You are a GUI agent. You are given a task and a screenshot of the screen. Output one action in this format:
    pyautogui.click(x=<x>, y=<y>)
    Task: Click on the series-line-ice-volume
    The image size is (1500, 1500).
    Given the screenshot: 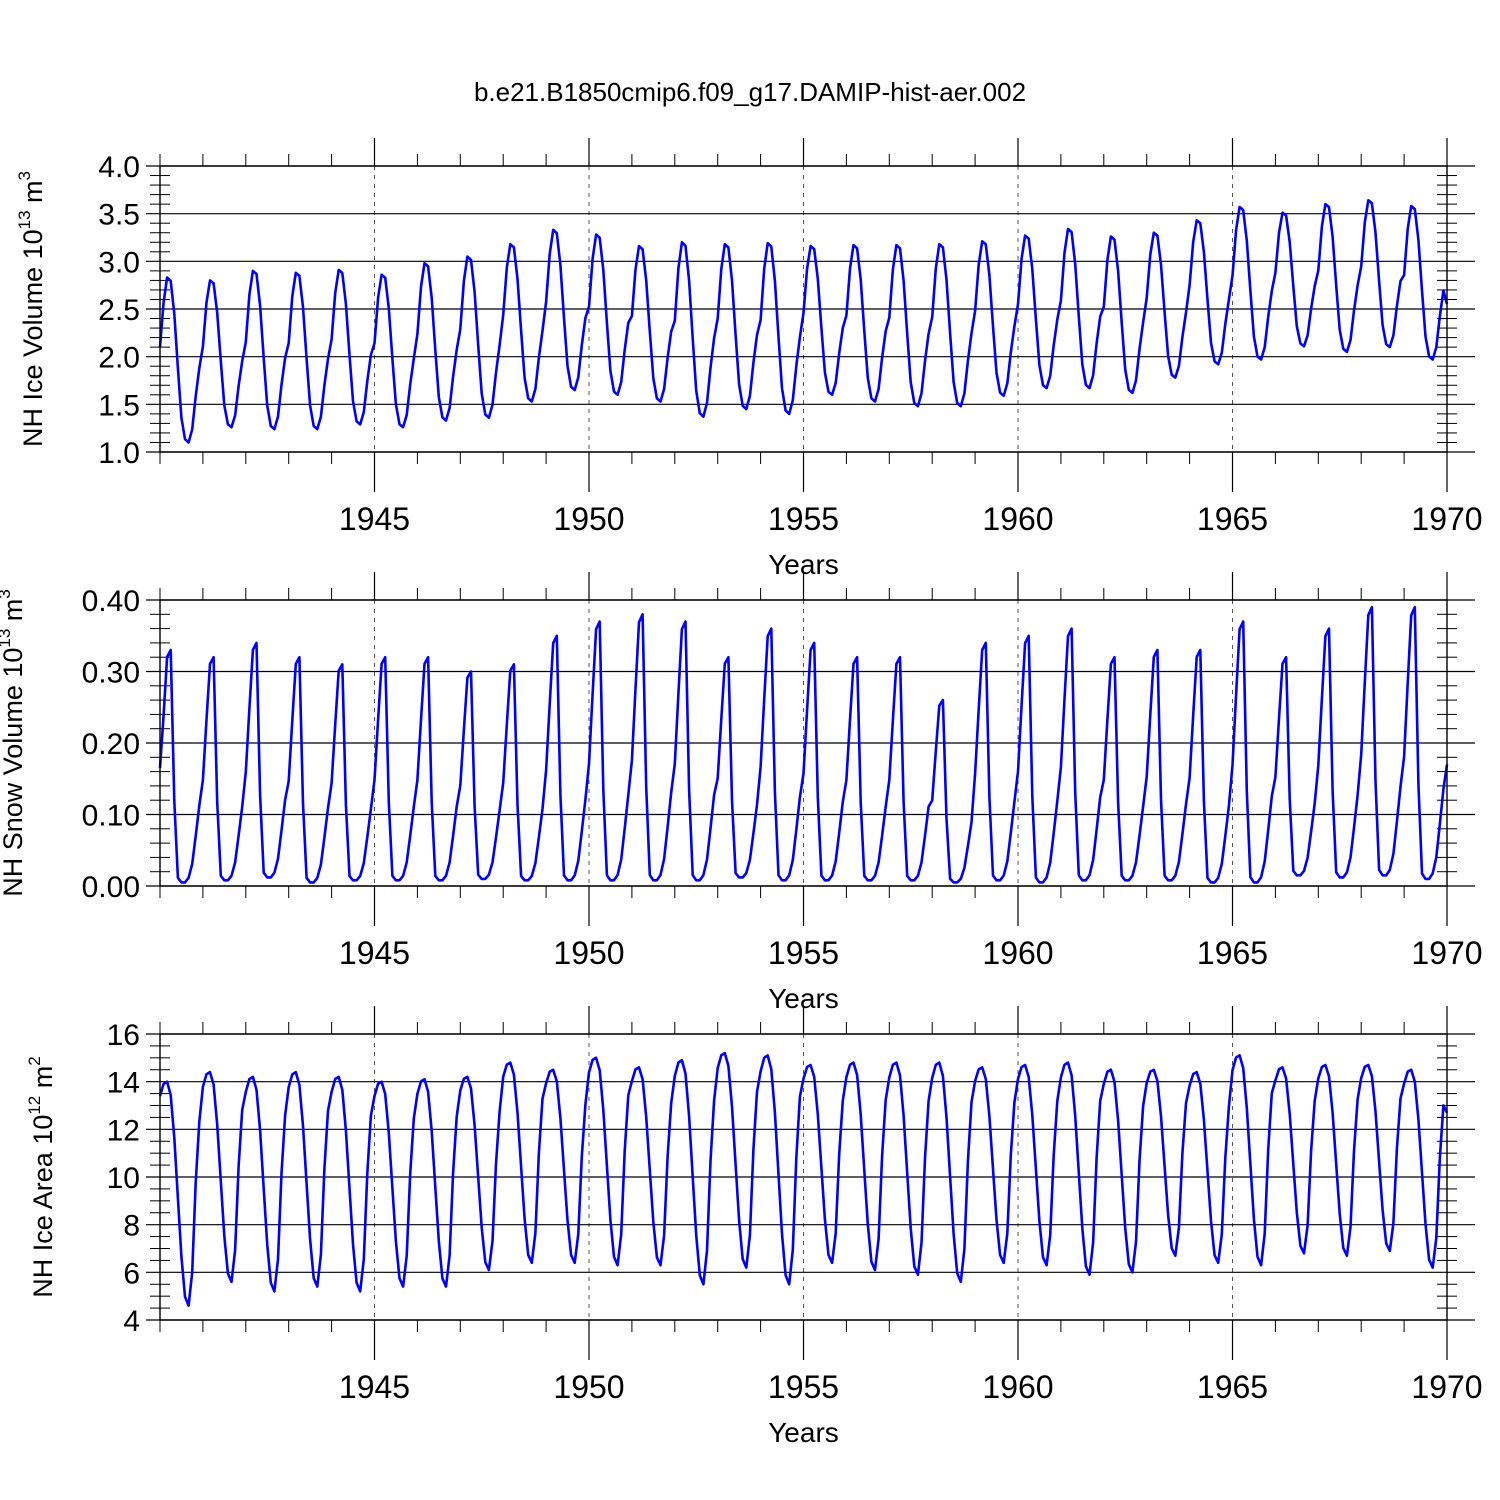 What is the action you would take?
    pyautogui.click(x=803, y=321)
    